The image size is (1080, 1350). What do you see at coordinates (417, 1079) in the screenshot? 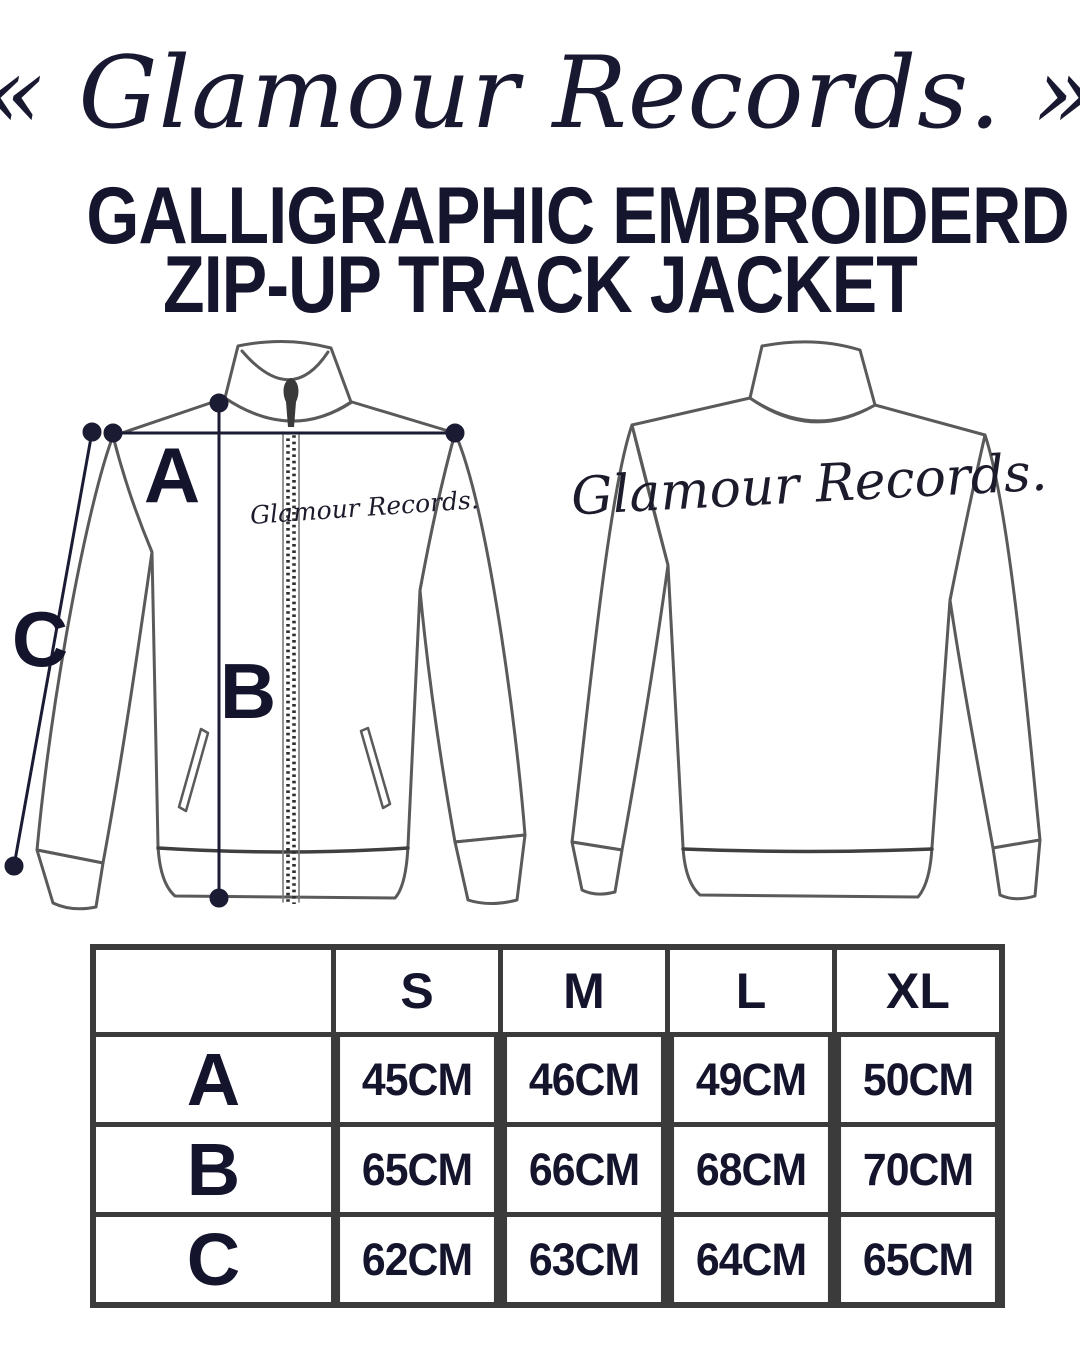
I see `value-a-s: 45CM` at bounding box center [417, 1079].